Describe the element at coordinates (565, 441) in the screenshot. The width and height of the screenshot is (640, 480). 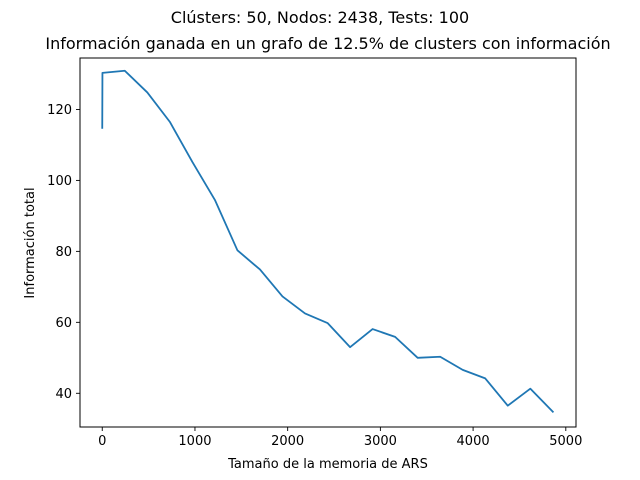
I see `x-tick-label: 5000` at that location.